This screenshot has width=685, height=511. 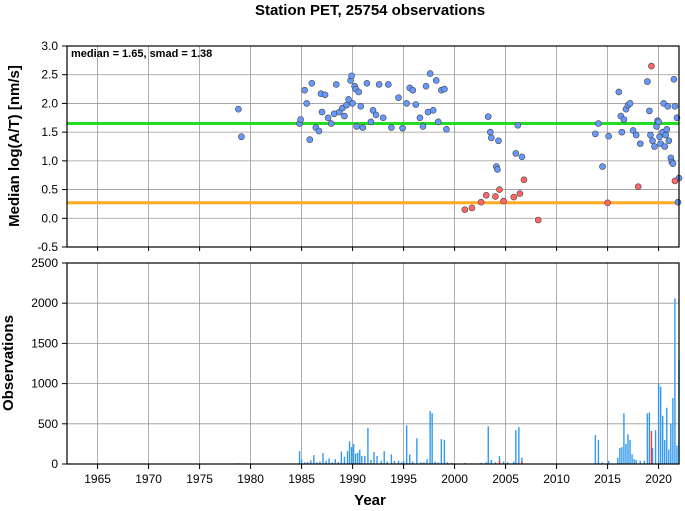 What do you see at coordinates (44, 384) in the screenshot?
I see `bottom-y-tick-label: 1000` at bounding box center [44, 384].